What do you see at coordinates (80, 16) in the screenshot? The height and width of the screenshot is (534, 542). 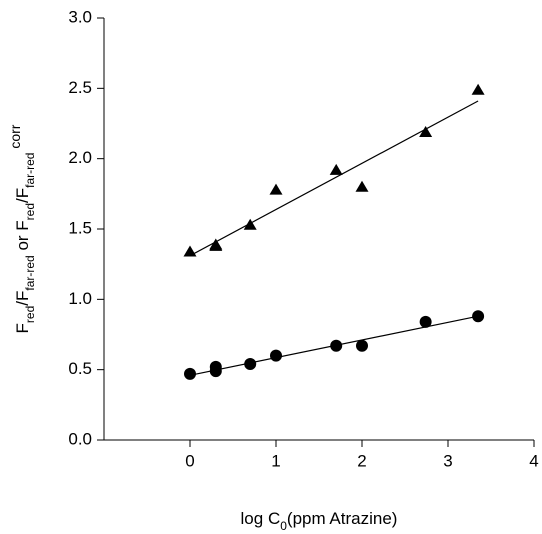 I see `y-tick-label: 3.0` at bounding box center [80, 16].